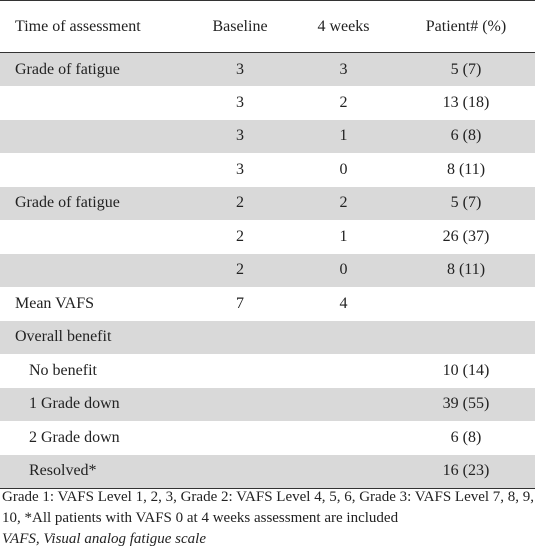 Image resolution: width=535 pixels, height=551 pixels. I want to click on table-row: Overall benefit, so click(267, 337).